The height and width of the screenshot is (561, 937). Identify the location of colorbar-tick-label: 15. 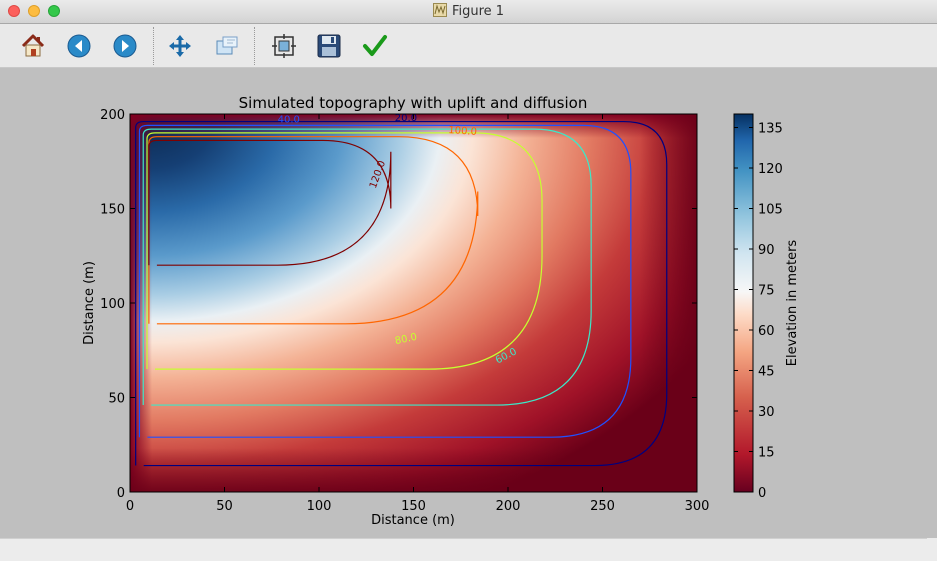
(766, 453).